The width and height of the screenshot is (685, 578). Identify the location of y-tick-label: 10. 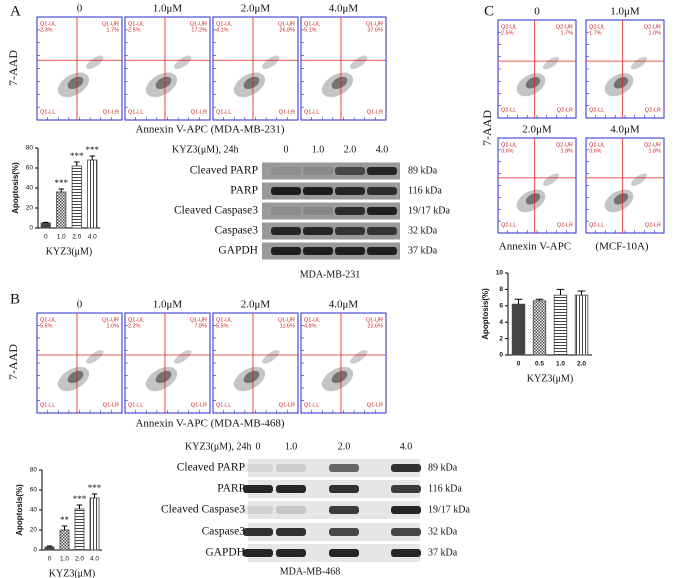
(500, 273).